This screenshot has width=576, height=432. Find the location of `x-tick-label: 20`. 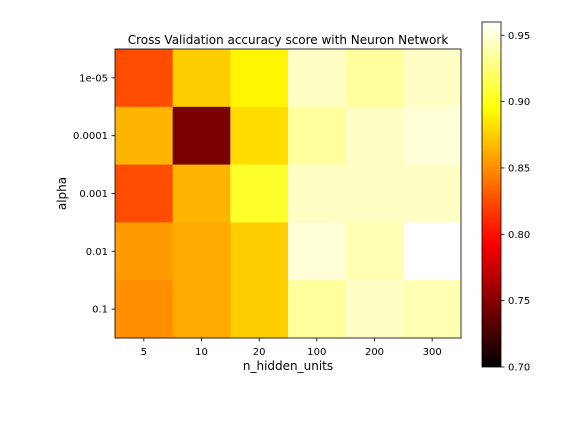

x-tick-label: 20 is located at coordinates (259, 352).